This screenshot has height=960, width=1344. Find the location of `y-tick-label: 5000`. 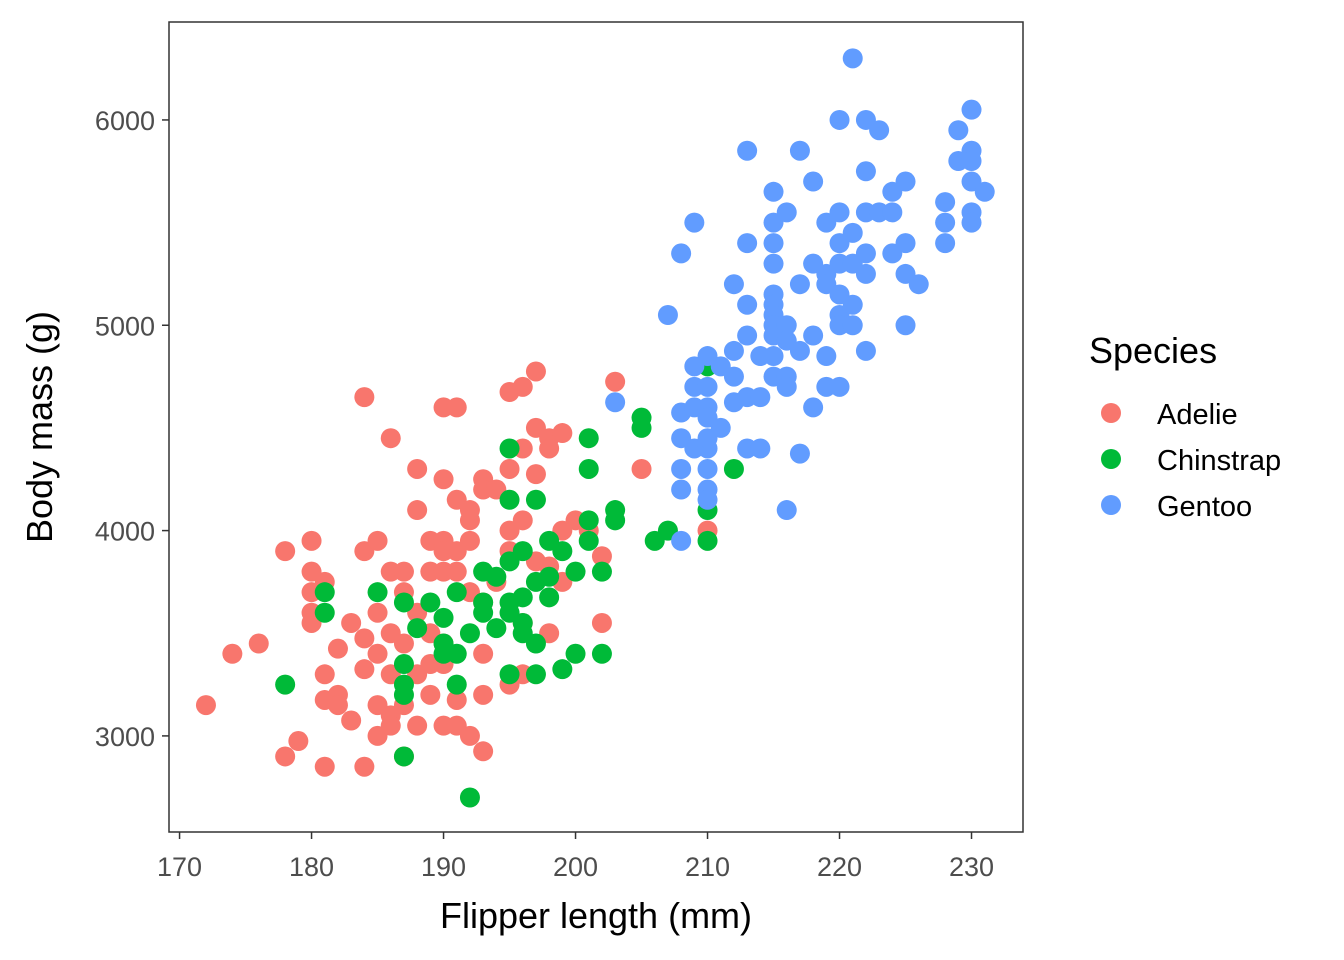

y-tick-label: 5000 is located at coordinates (125, 326).